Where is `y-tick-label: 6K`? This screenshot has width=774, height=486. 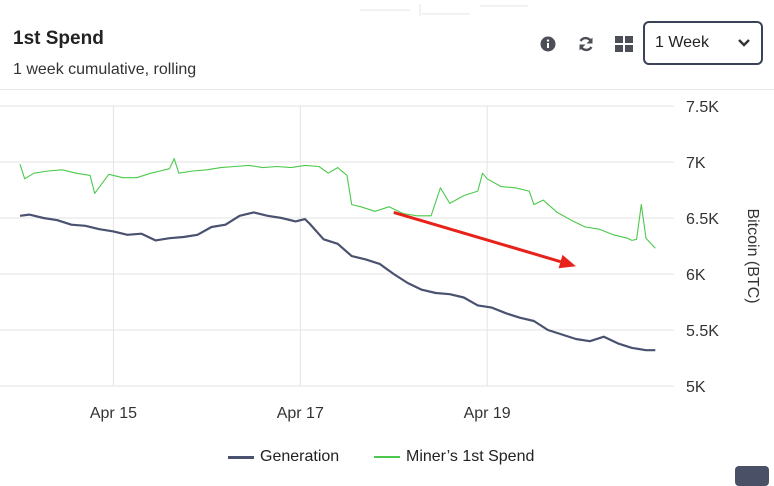
y-tick-label: 6K is located at coordinates (696, 275).